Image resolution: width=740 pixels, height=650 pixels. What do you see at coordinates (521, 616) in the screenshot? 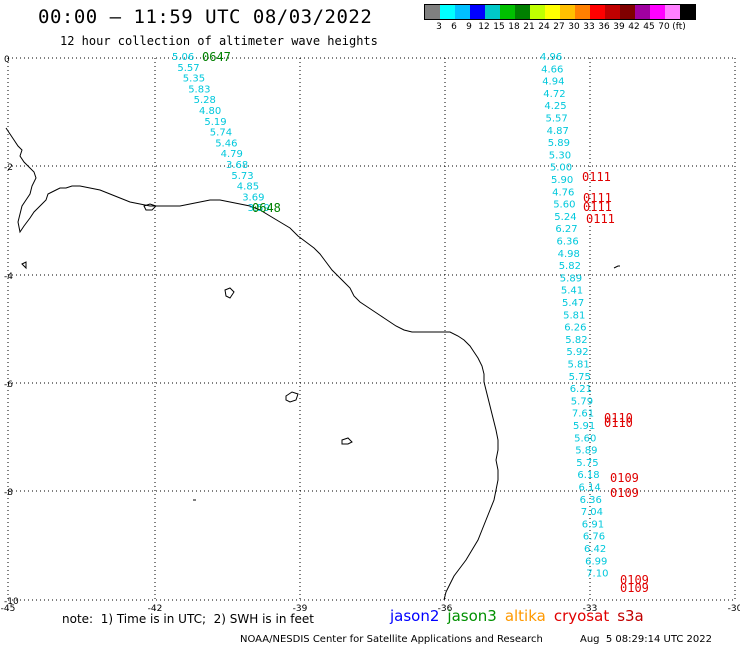
I see `satellite-key: jason2 jason3 altika cryosat s3a` at bounding box center [521, 616].